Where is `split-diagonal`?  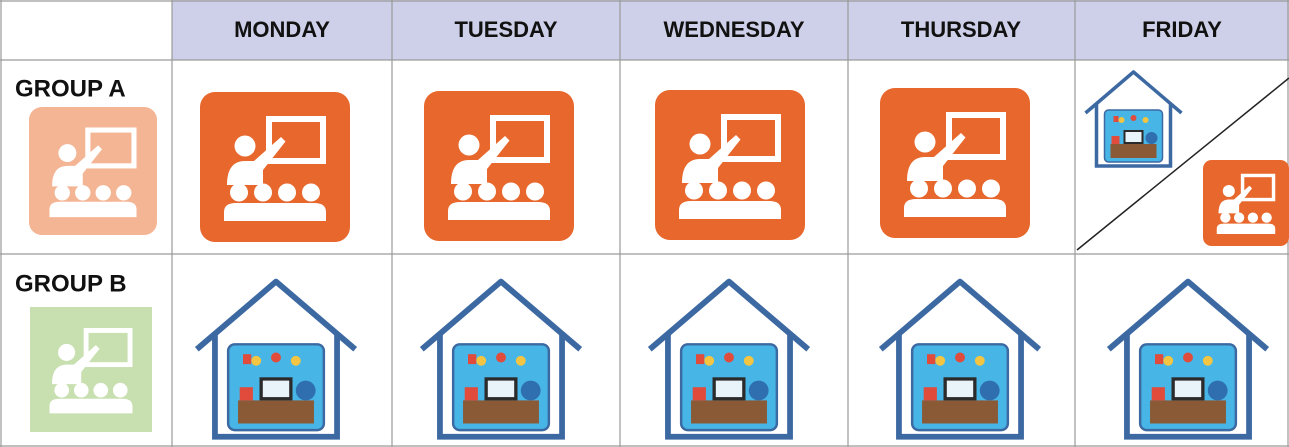
split-diagonal is located at coordinates (1182, 164).